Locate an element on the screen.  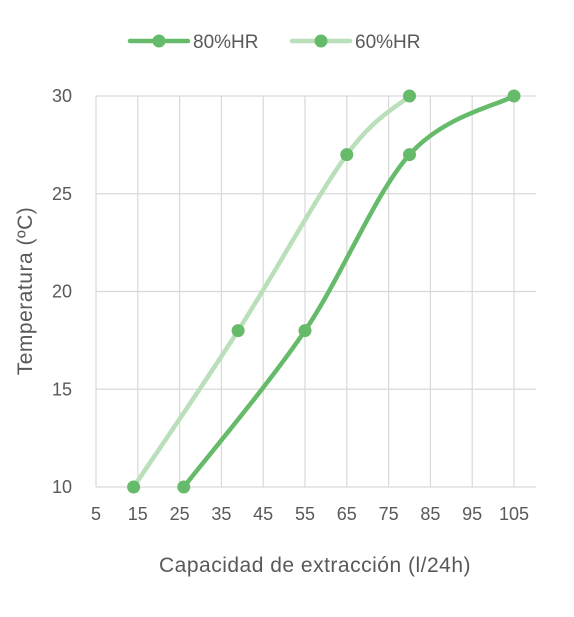
legend: 80%HR 60%HR is located at coordinates (273, 42).